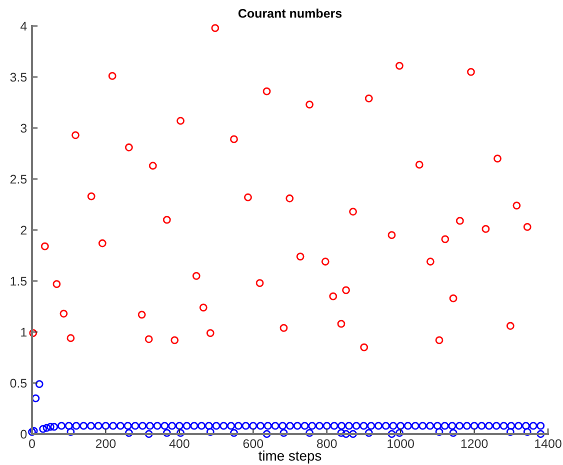 This screenshot has height=465, width=563. I want to click on y-tick-label: 1.5, so click(18, 281).